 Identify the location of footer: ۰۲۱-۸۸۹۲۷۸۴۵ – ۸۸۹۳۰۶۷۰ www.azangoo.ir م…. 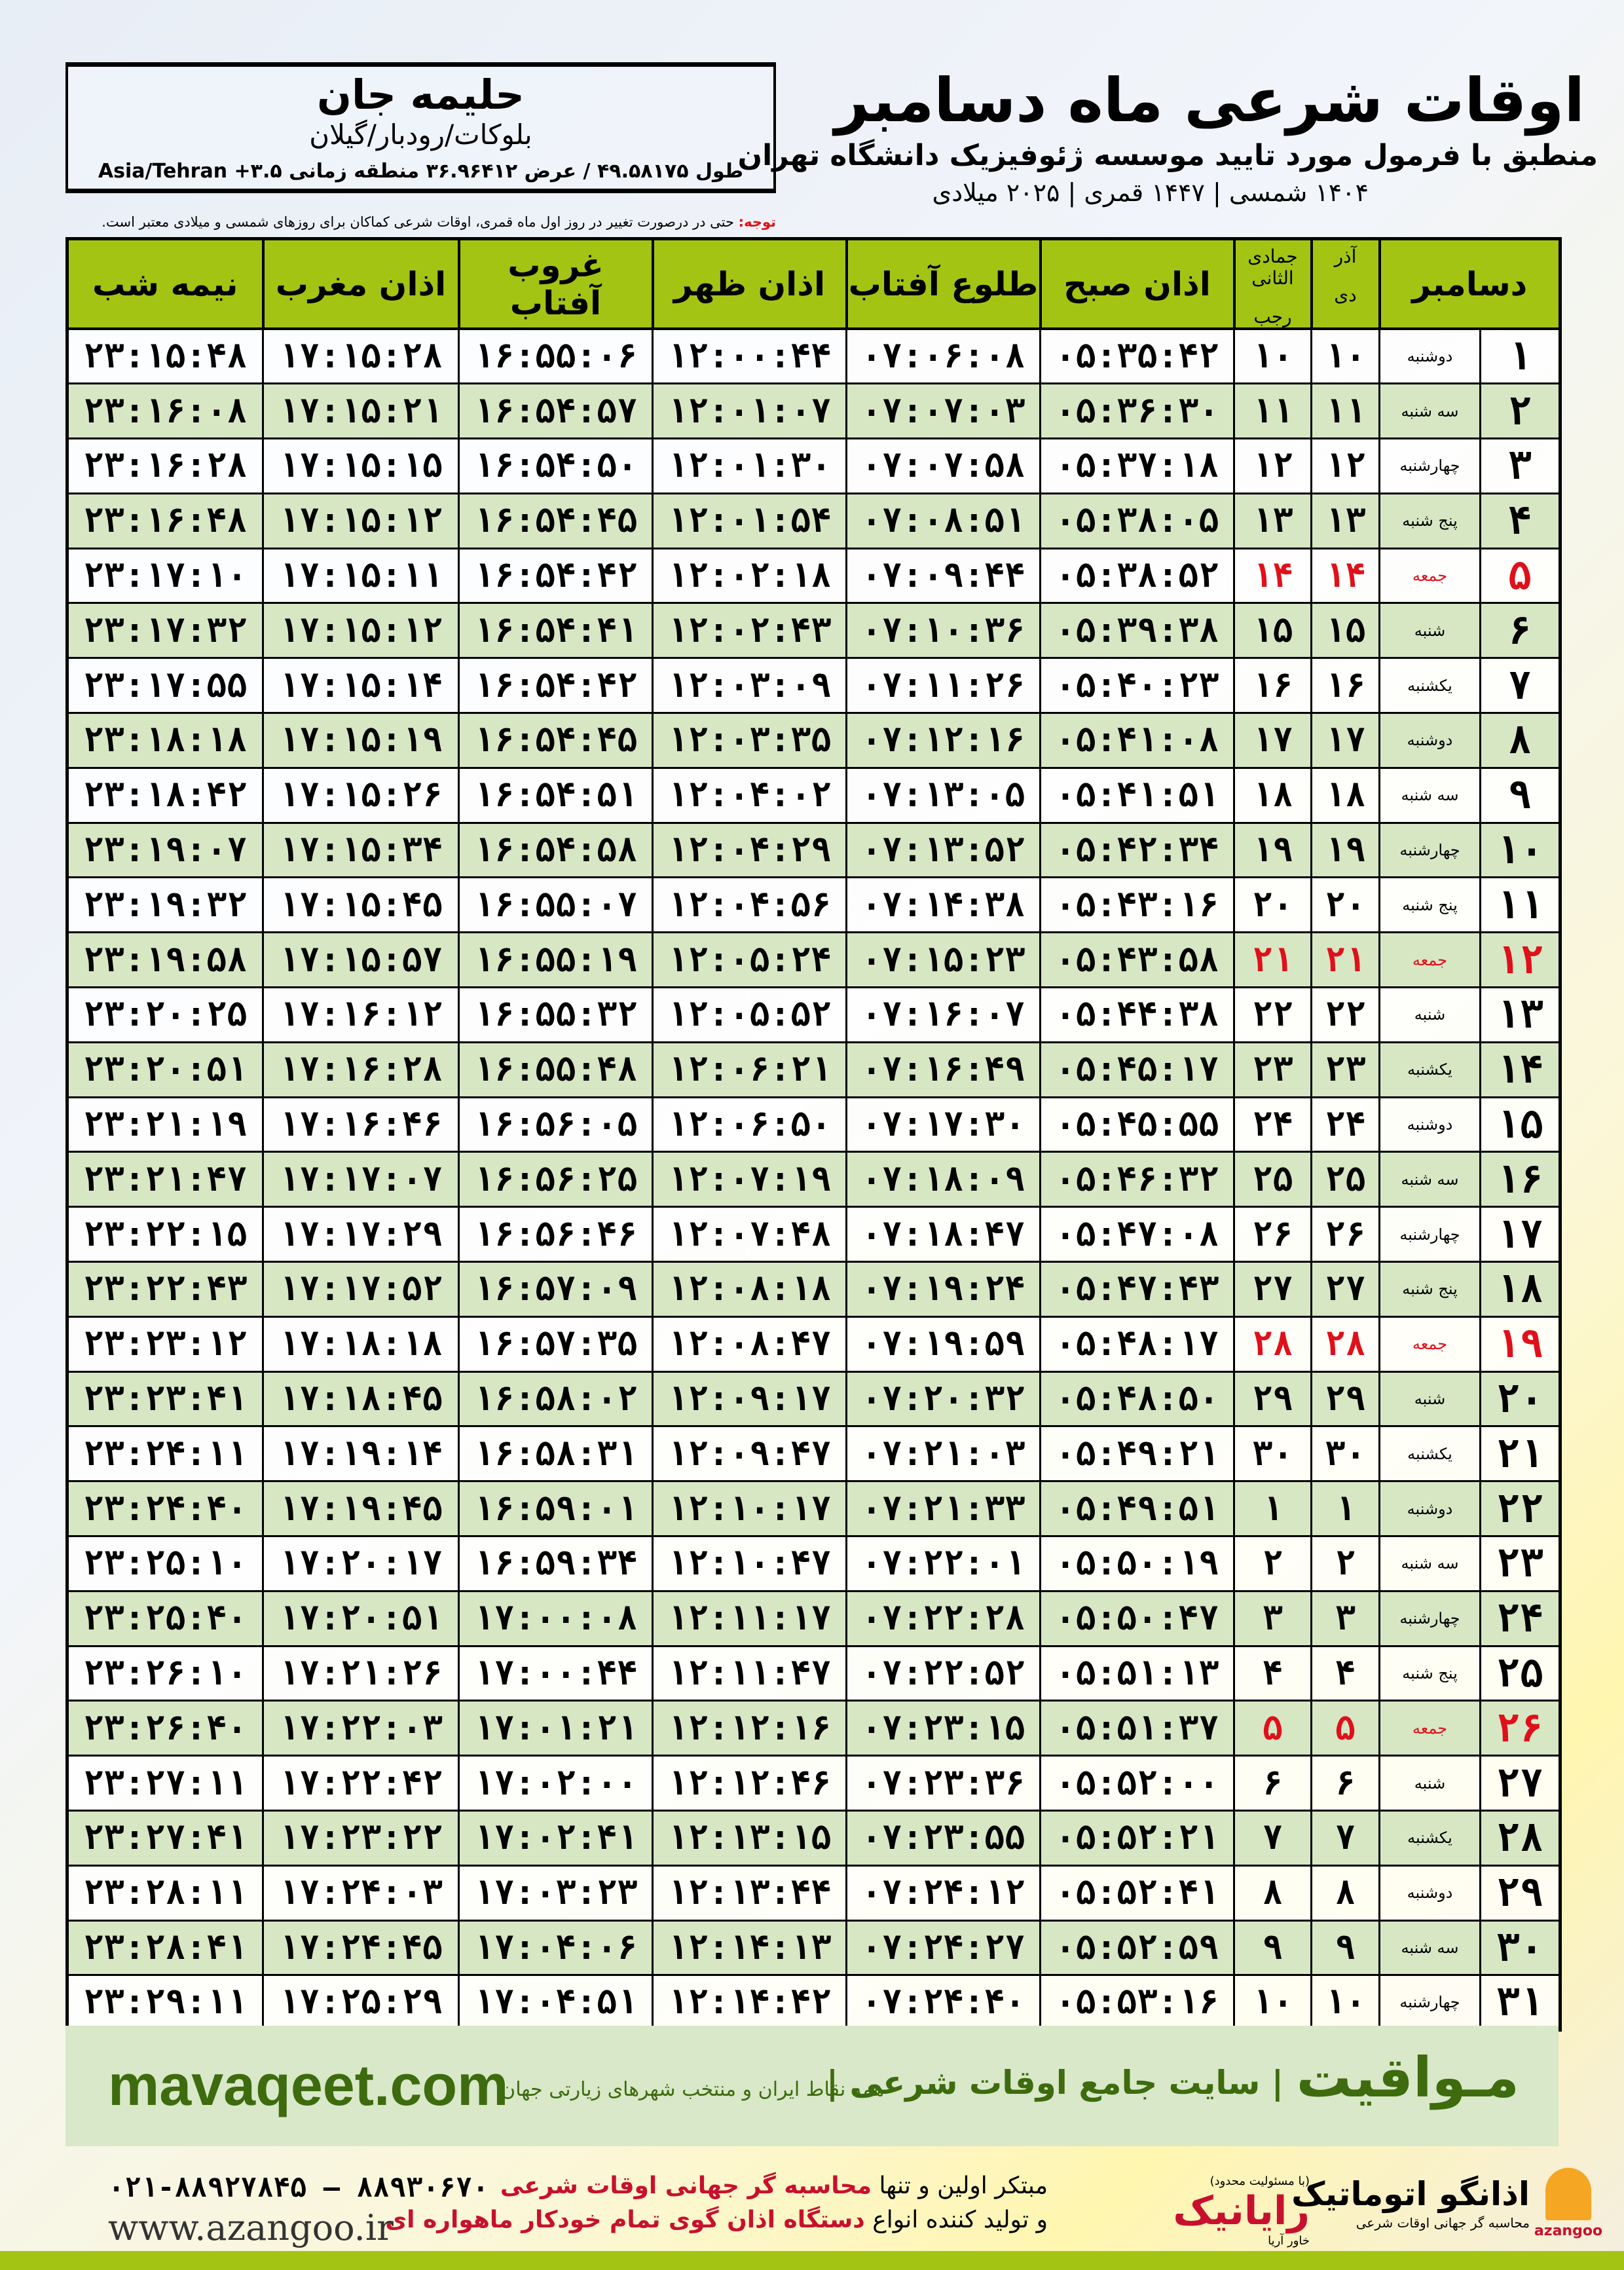
(812, 2201).